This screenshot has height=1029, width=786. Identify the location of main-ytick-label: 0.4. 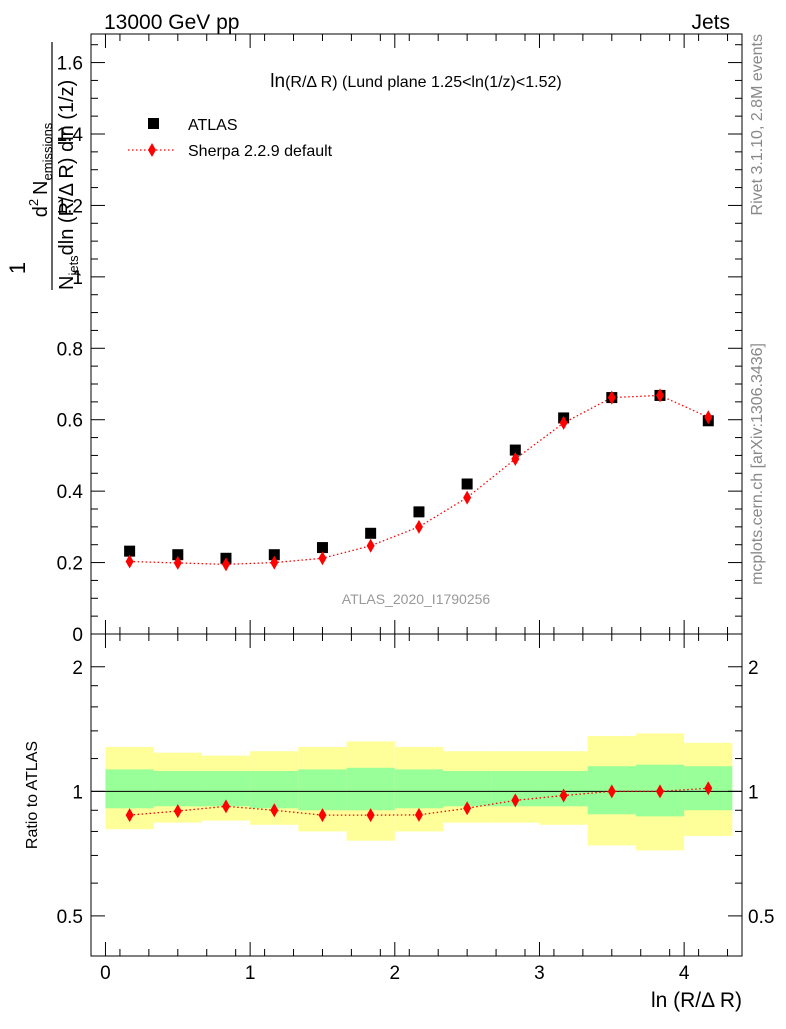
(70, 492).